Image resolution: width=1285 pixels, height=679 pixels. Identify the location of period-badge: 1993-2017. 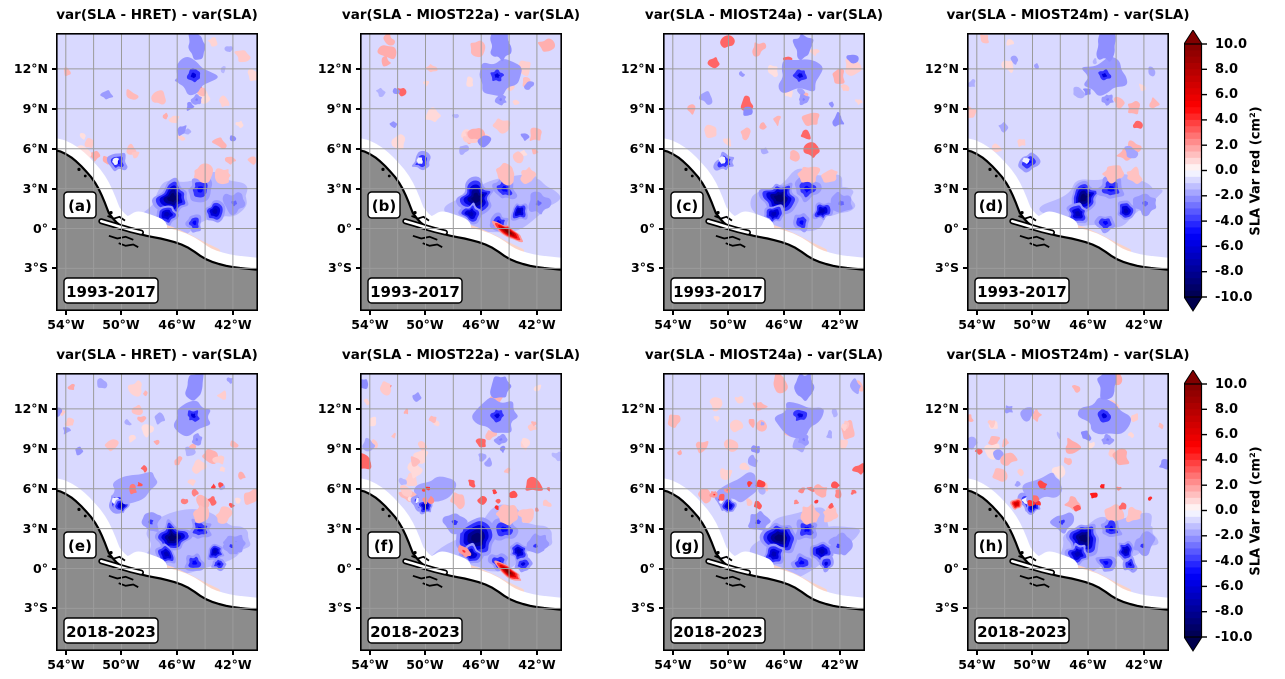
(111, 290).